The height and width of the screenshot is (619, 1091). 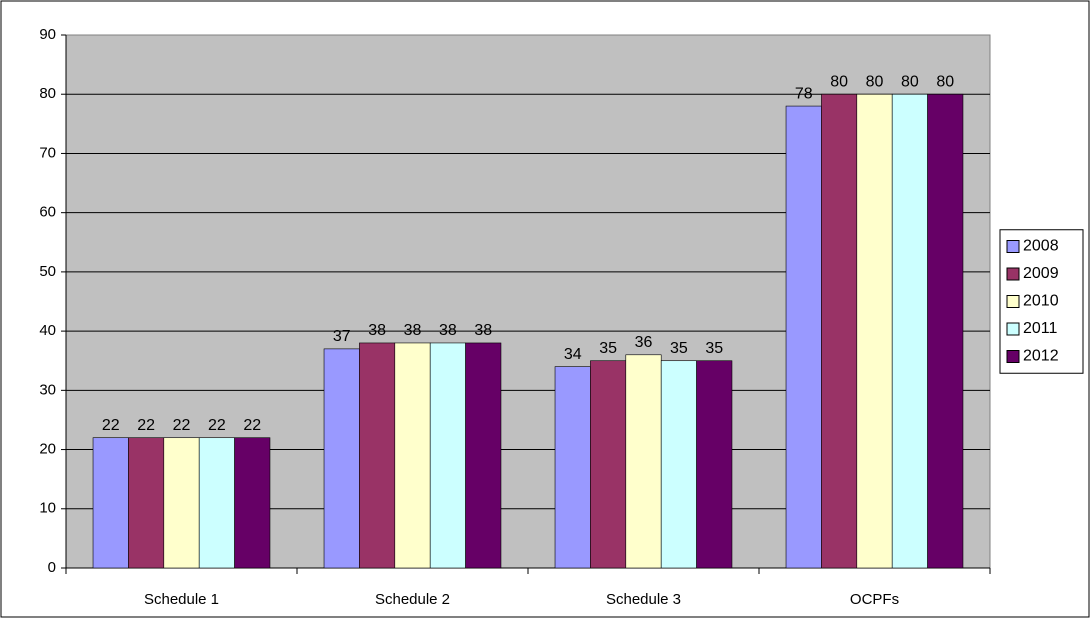 What do you see at coordinates (47, 271) in the screenshot?
I see `y-tick-label: 50` at bounding box center [47, 271].